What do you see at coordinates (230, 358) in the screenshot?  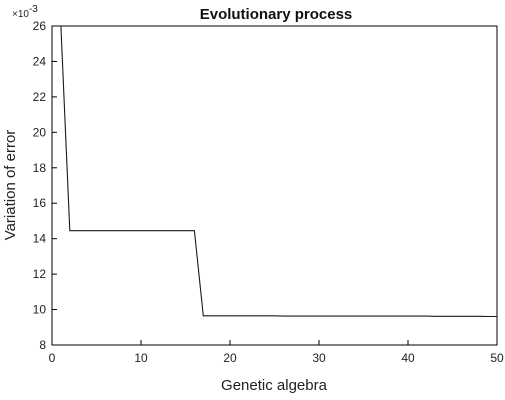 I see `x-tick-label: 20` at bounding box center [230, 358].